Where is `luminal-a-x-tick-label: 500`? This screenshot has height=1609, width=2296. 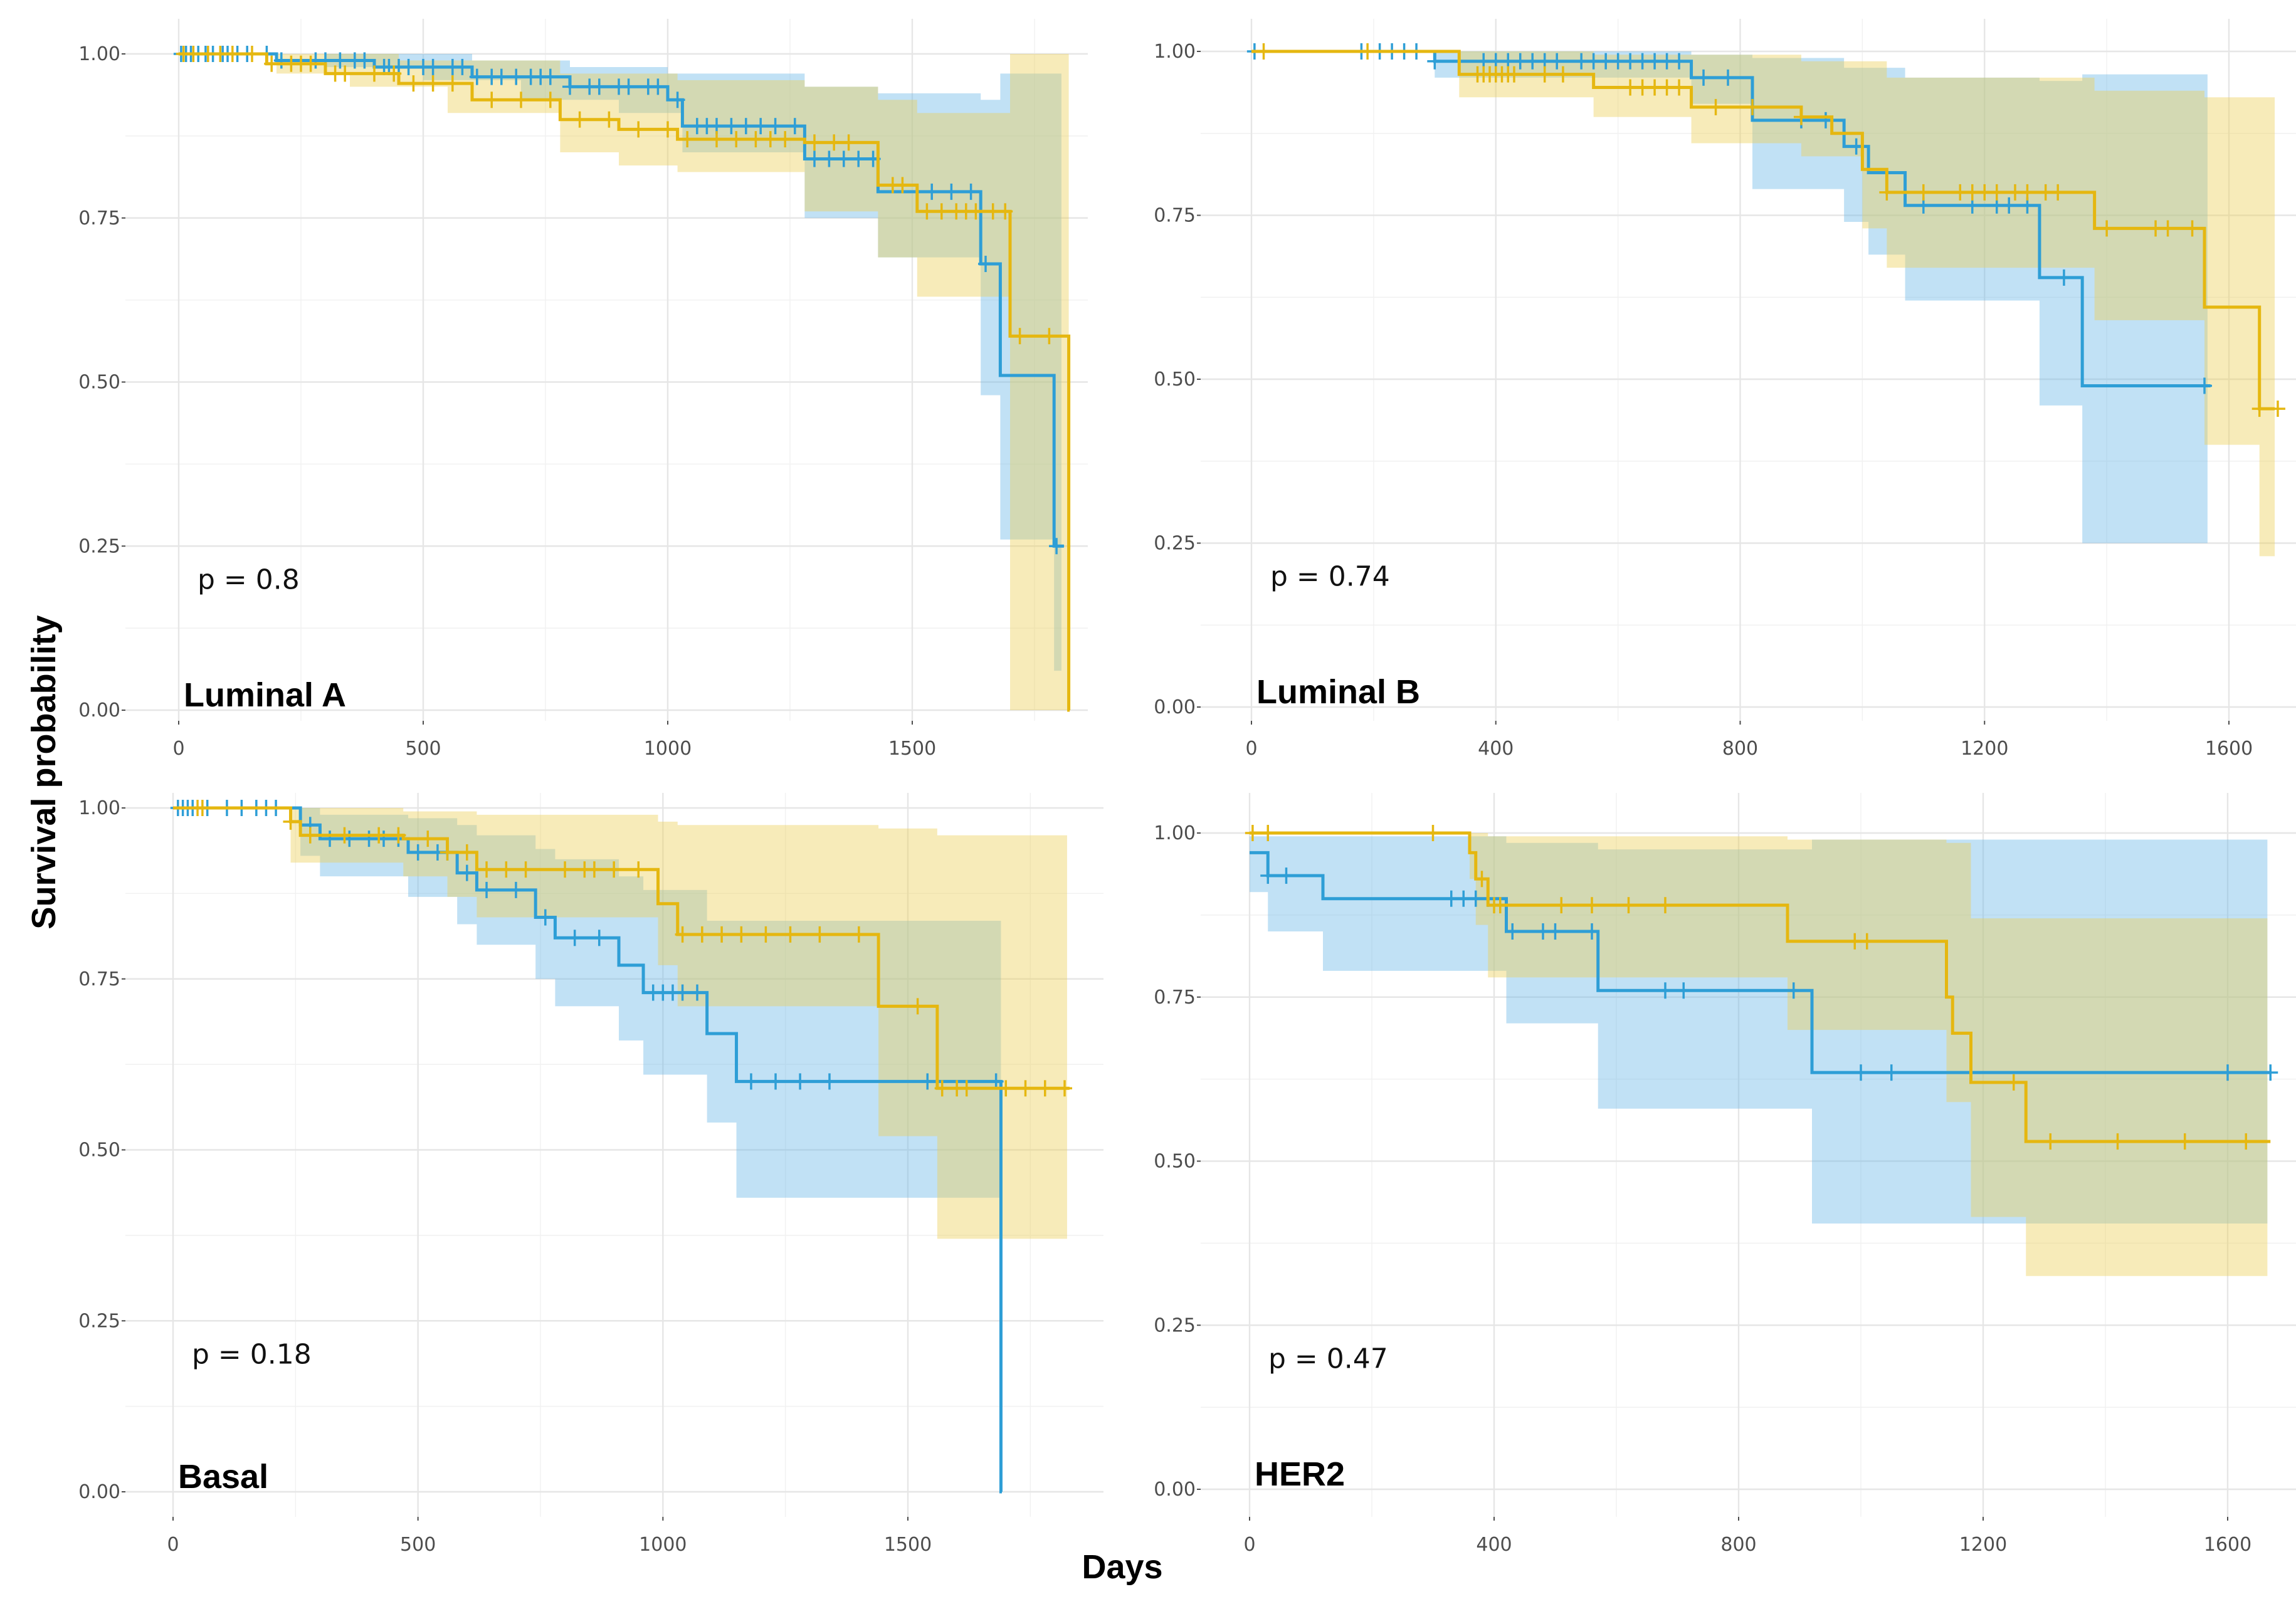 luminal-a-x-tick-label: 500 is located at coordinates (423, 749).